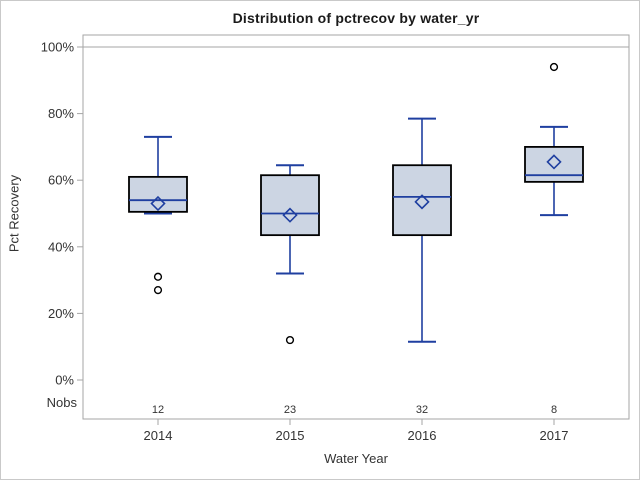  Describe the element at coordinates (158, 410) in the screenshot. I see `nobs-value: 12` at that location.